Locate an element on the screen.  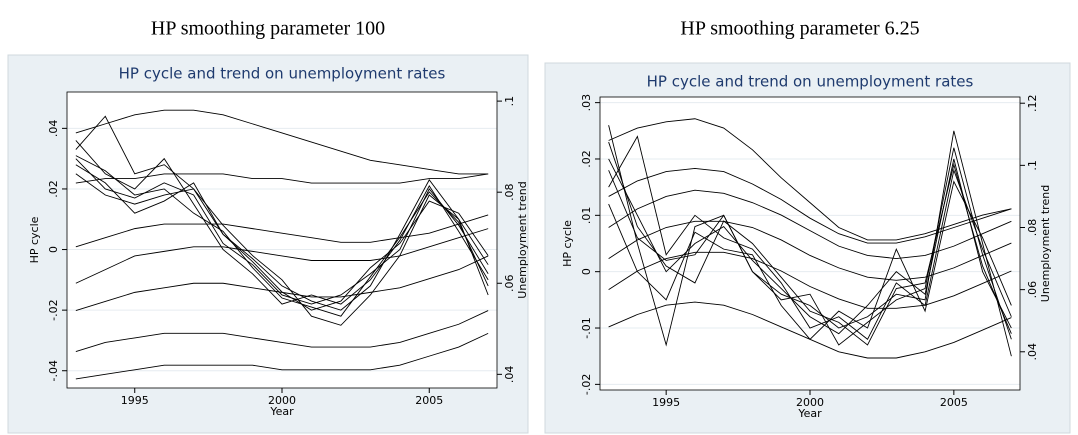
y-tick-label: .04 is located at coordinates (53, 129).